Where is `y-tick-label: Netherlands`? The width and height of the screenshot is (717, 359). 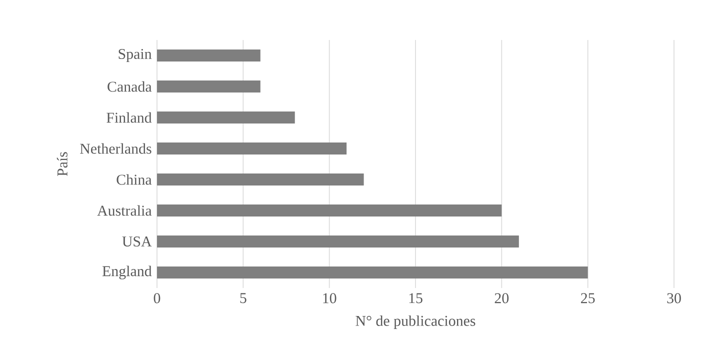 y-tick-label: Netherlands is located at coordinates (116, 148).